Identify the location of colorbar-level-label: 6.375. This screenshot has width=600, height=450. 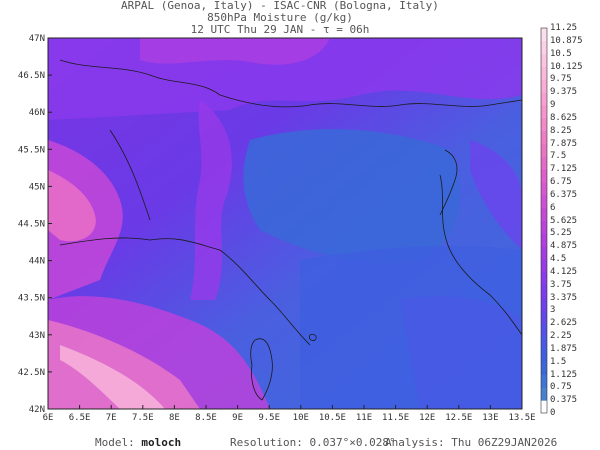
(564, 194).